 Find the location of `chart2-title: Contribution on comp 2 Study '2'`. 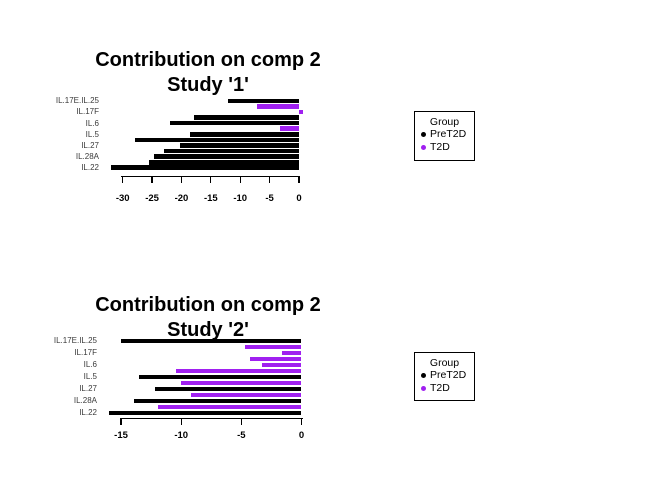

chart2-title: Contribution on comp 2 Study '2' is located at coordinates (208, 318).